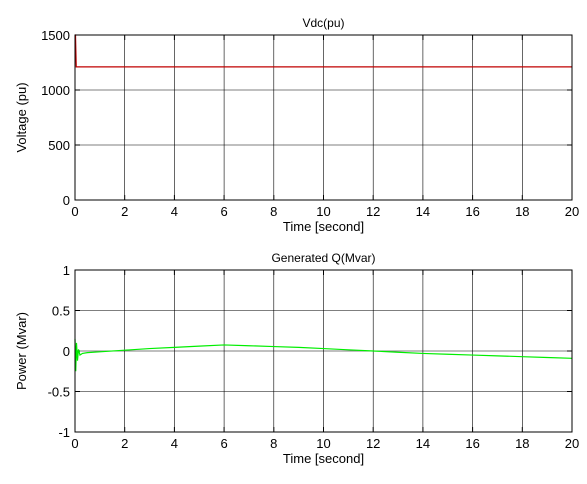 Image resolution: width=587 pixels, height=484 pixels. I want to click on q-x-axis-label: Time [second], so click(323, 458).